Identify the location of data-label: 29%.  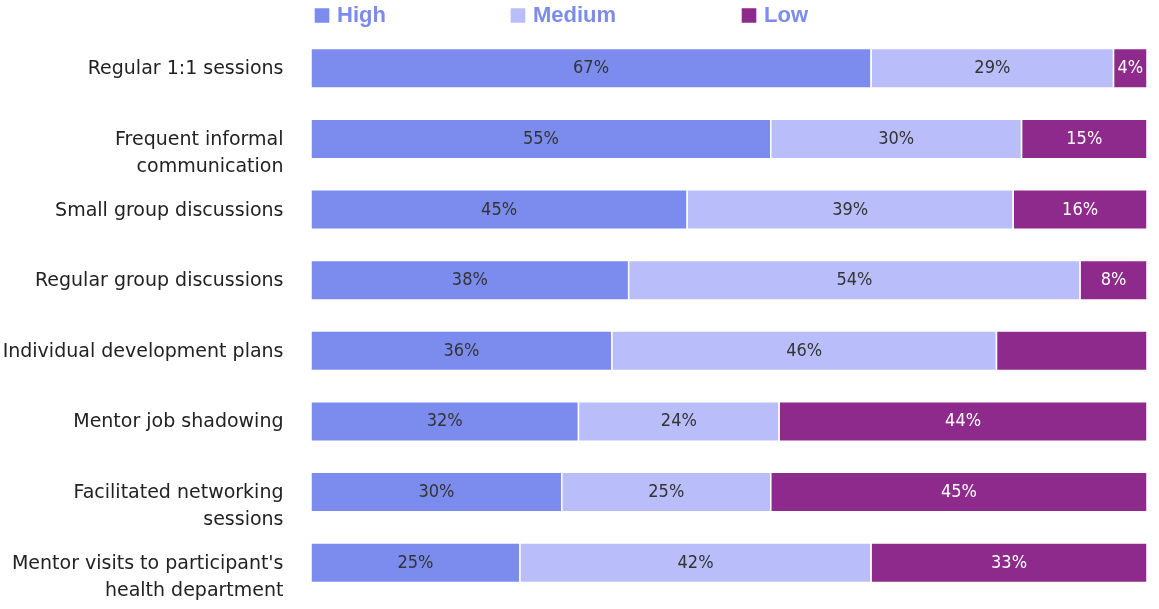
(992, 67).